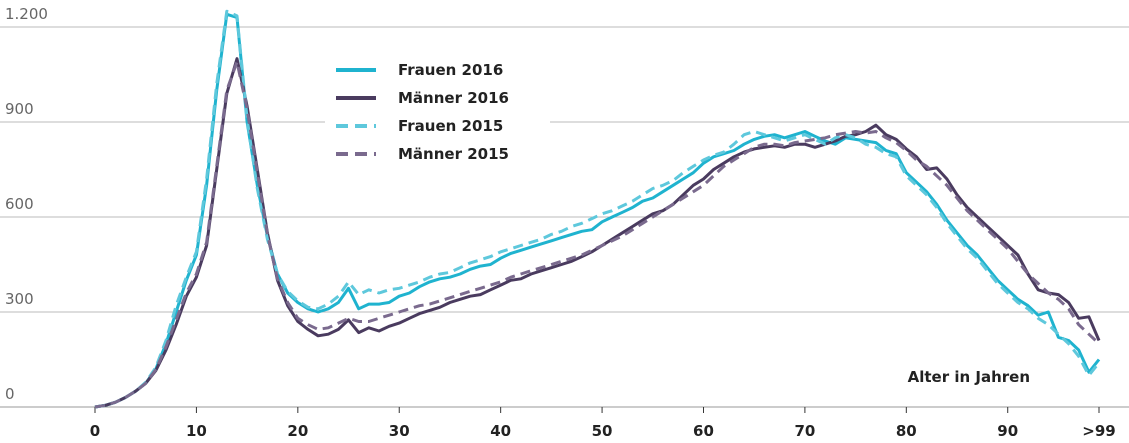 Image resolution: width=1129 pixels, height=443 pixels. What do you see at coordinates (450, 70) in the screenshot?
I see `legend-label: Frauen 2016` at bounding box center [450, 70].